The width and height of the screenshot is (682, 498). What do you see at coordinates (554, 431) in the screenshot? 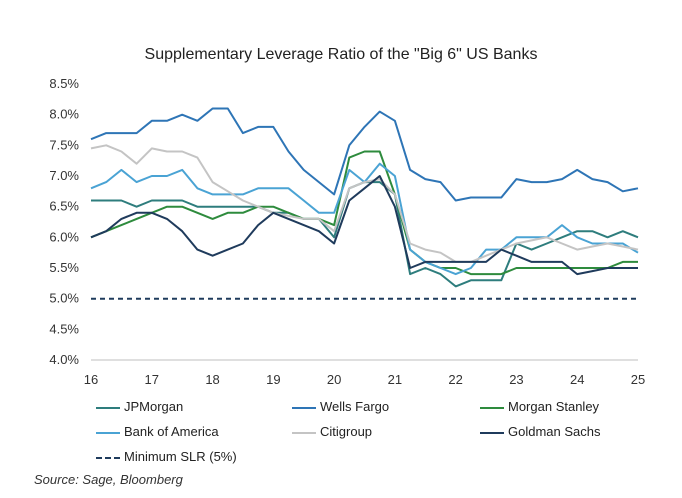
I see `legend-label-goldman-sachs: Goldman Sachs` at bounding box center [554, 431].